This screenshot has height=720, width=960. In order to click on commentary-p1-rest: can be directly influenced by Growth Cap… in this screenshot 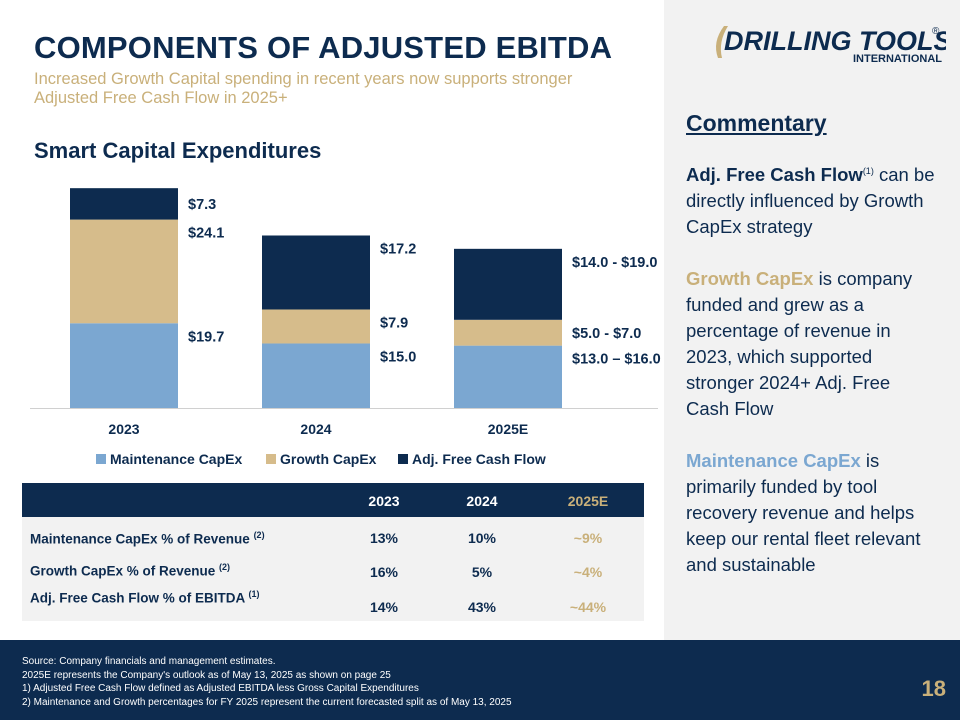, I will do `click(810, 201)`.